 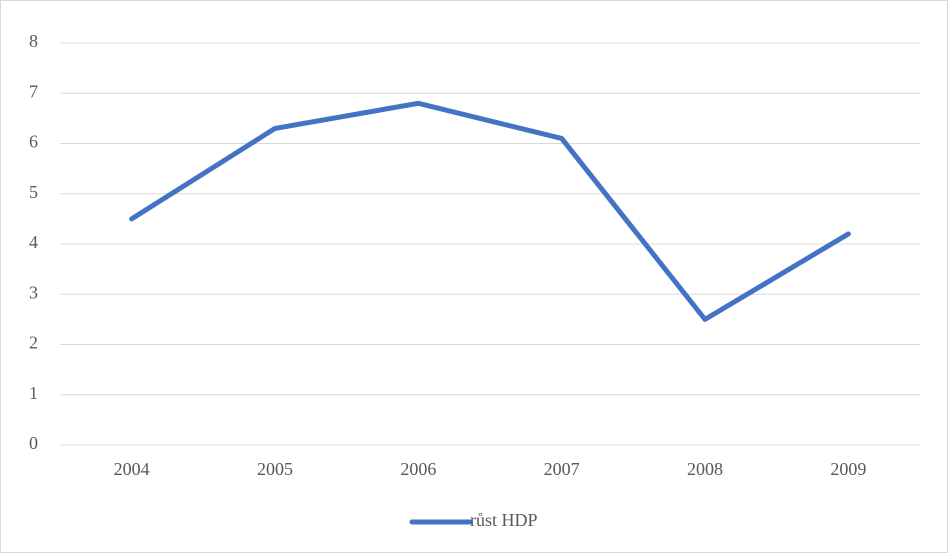 I want to click on x-tick-label: 2004, so click(x=132, y=469).